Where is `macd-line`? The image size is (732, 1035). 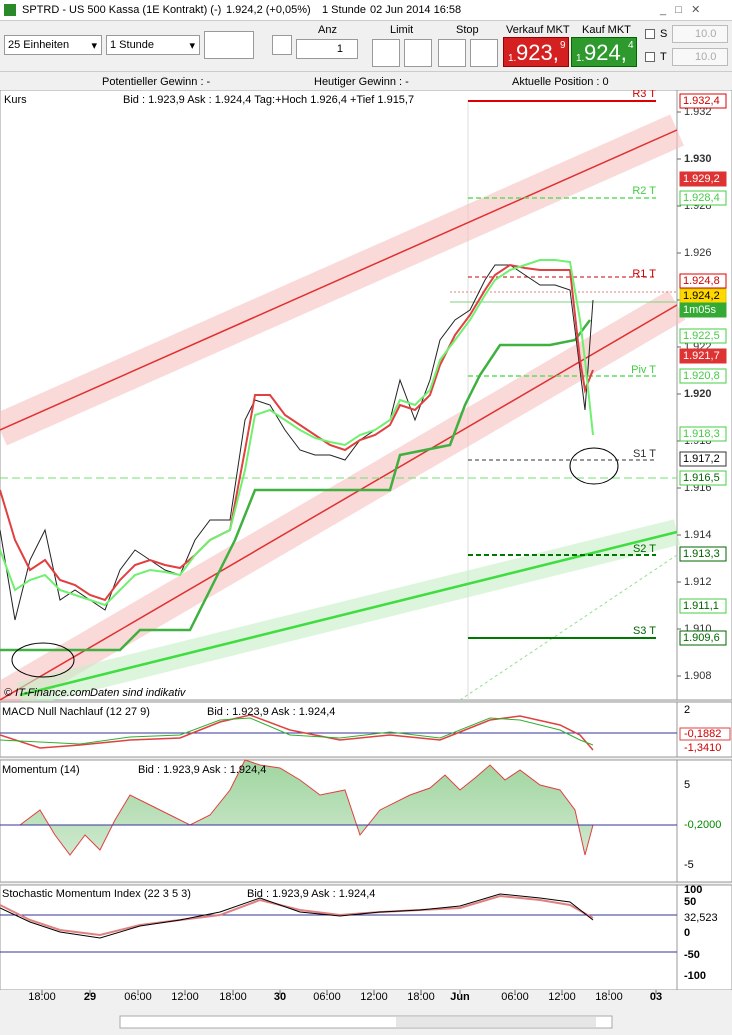 macd-line is located at coordinates (297, 731).